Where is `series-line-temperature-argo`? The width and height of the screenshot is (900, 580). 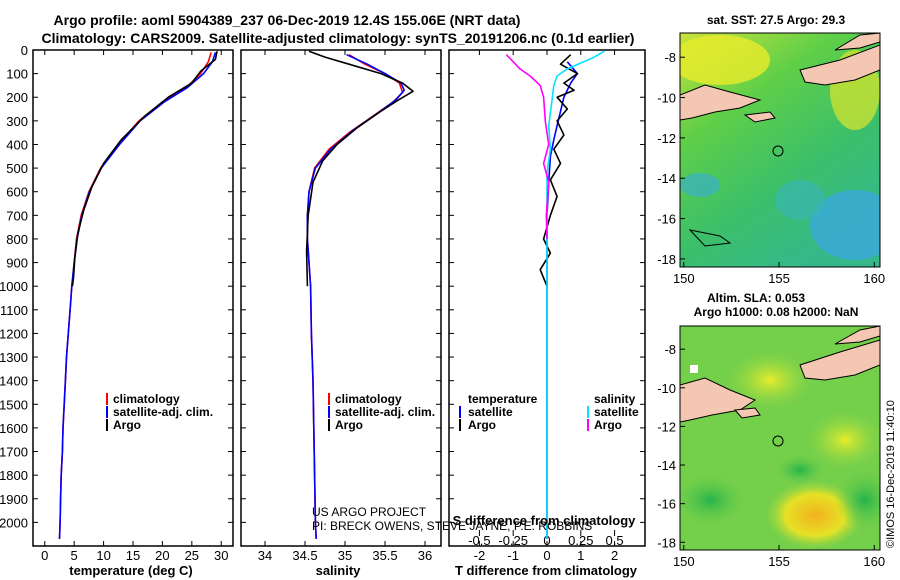
series-line-temperature-argo is located at coordinates (559, 170).